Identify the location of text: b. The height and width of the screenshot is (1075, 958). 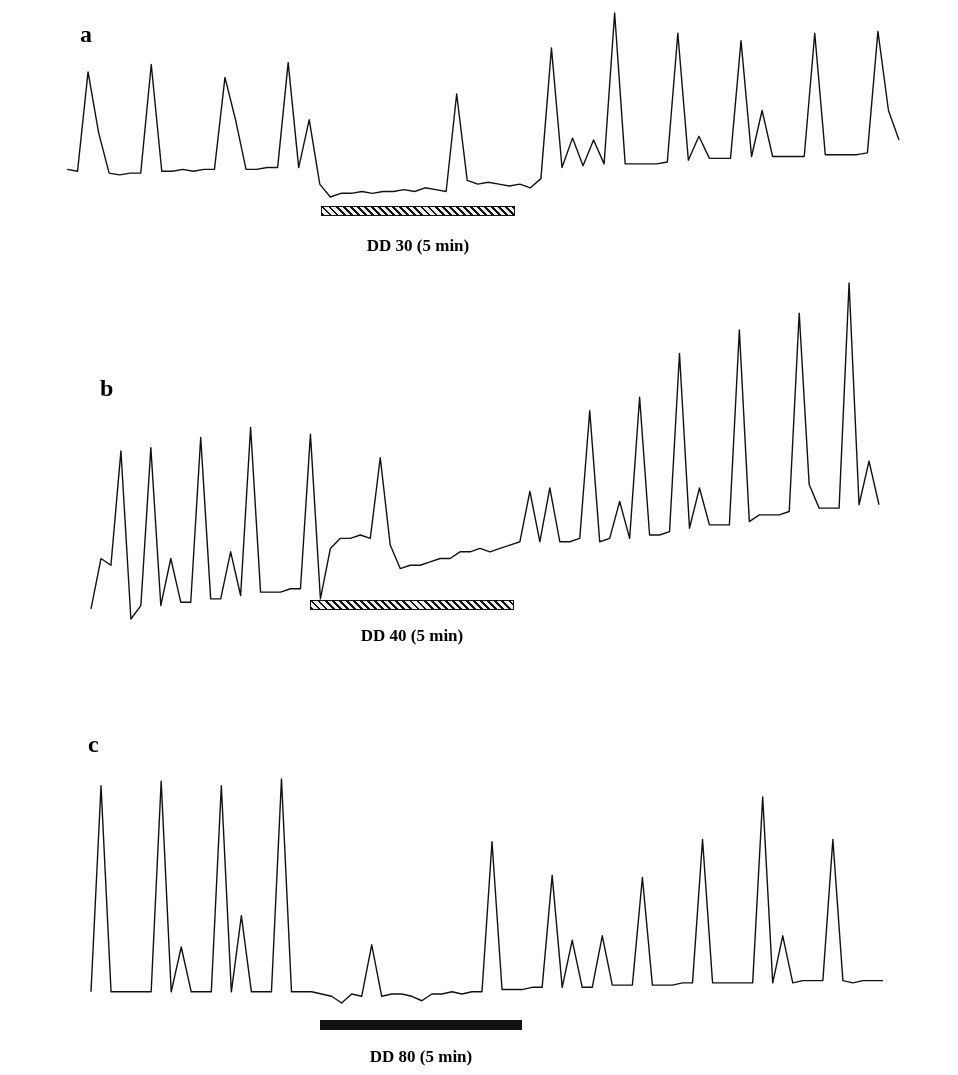
(107, 388).